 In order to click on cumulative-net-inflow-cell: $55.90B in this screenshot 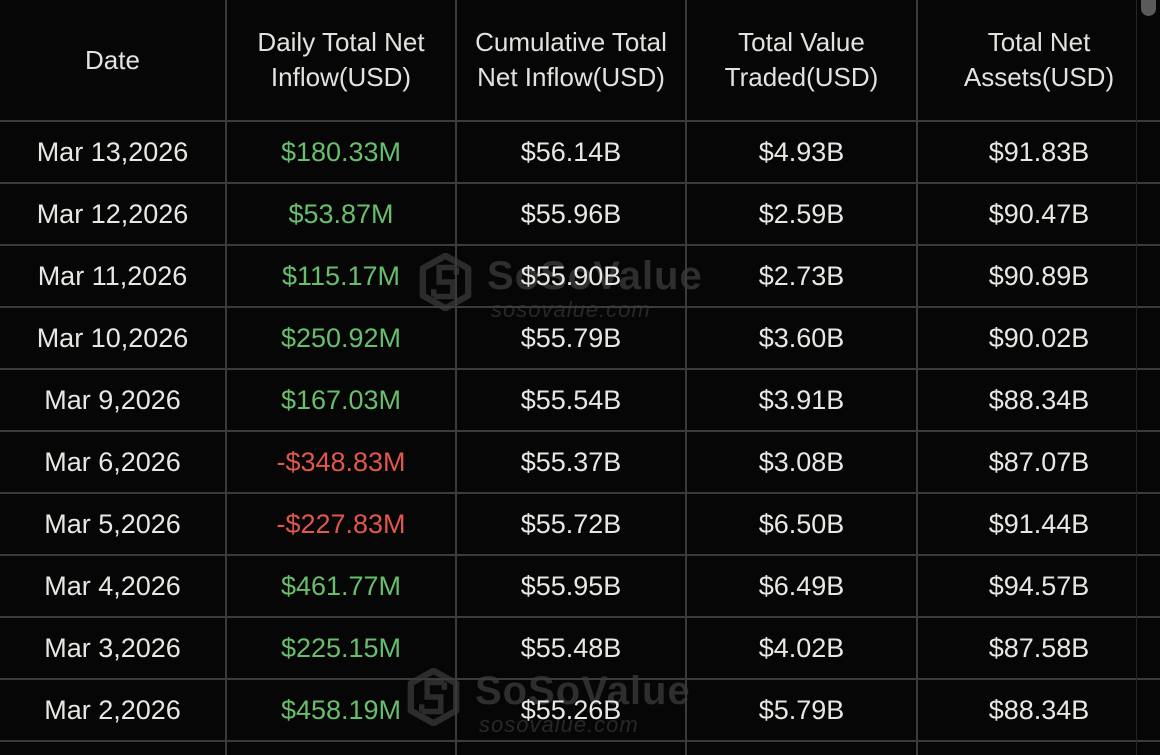, I will do `click(572, 277)`.